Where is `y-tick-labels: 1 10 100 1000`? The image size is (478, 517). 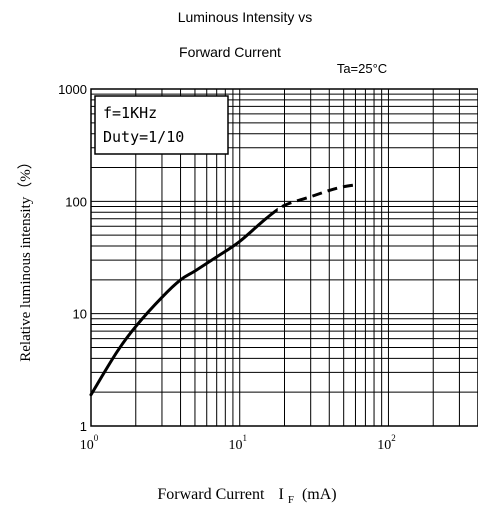 y-tick-labels: 1 10 100 1000 is located at coordinates (72, 258).